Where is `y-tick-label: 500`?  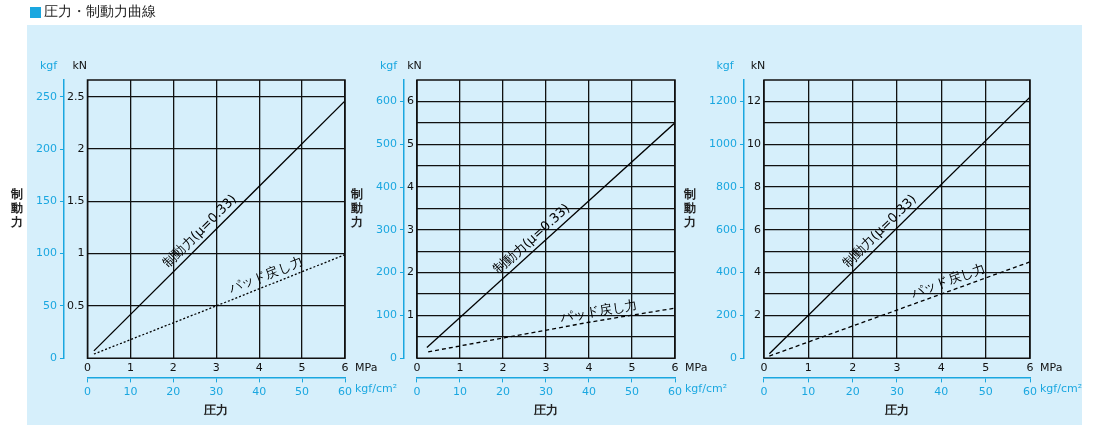 y-tick-label: 500 is located at coordinates (386, 144).